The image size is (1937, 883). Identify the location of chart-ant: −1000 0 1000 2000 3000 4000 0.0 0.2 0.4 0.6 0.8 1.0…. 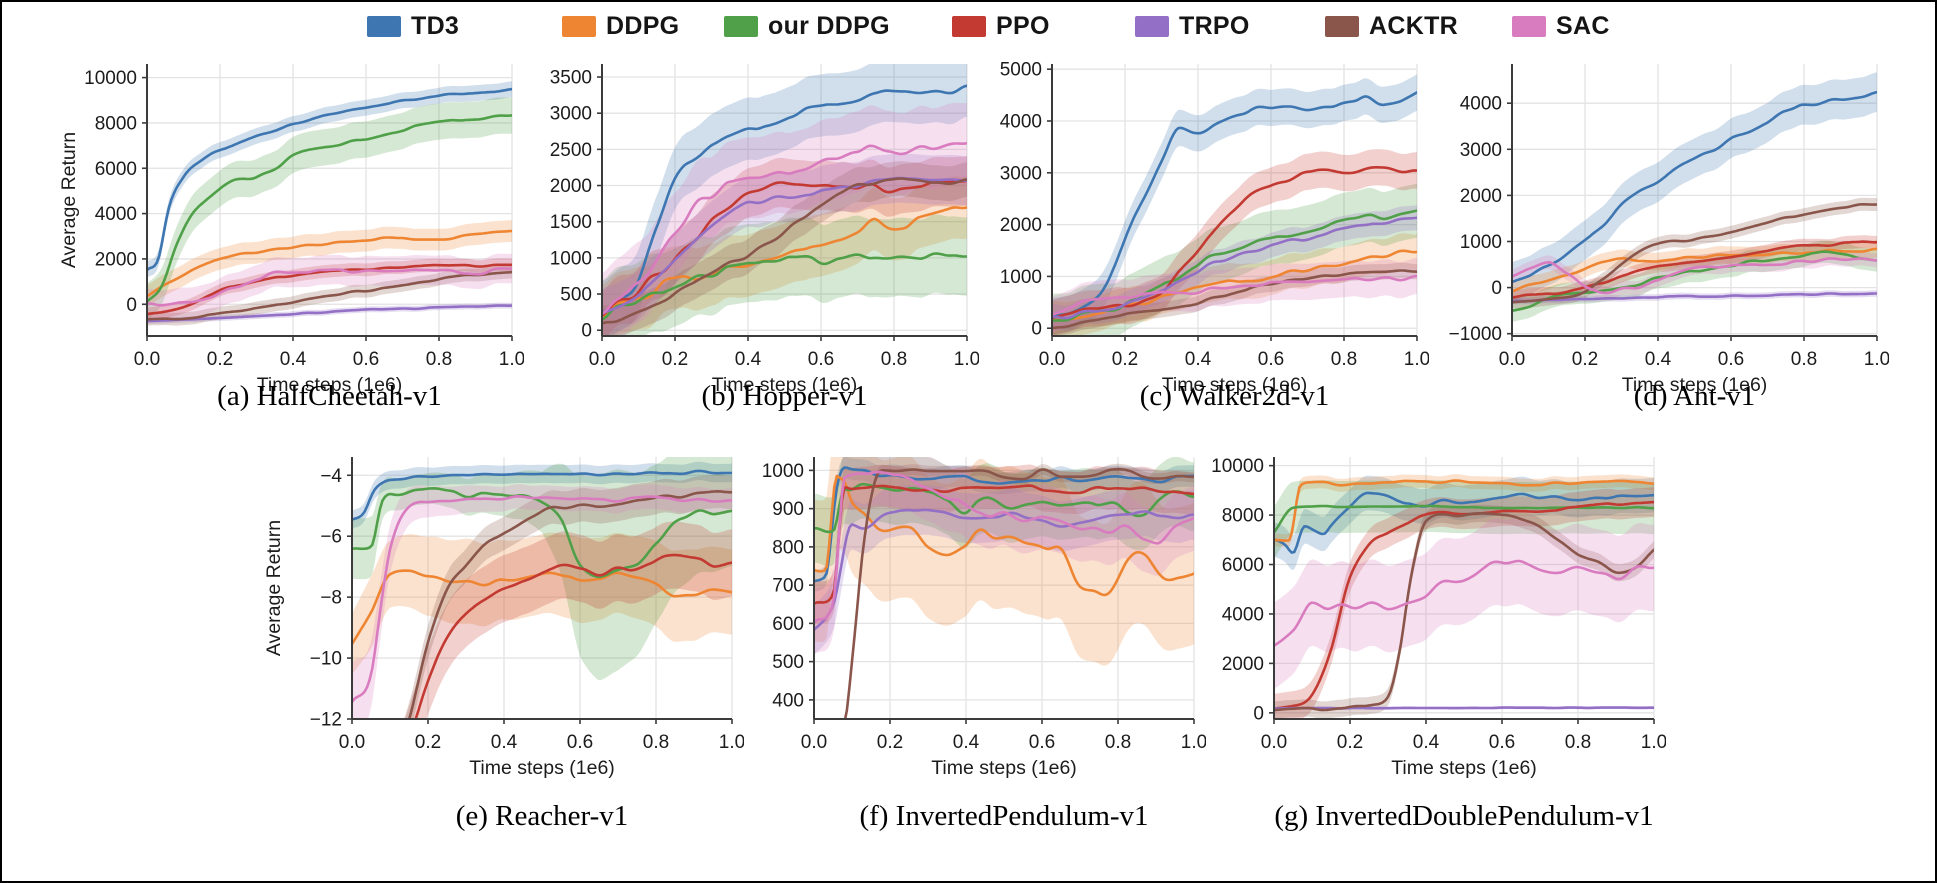
(1669, 230).